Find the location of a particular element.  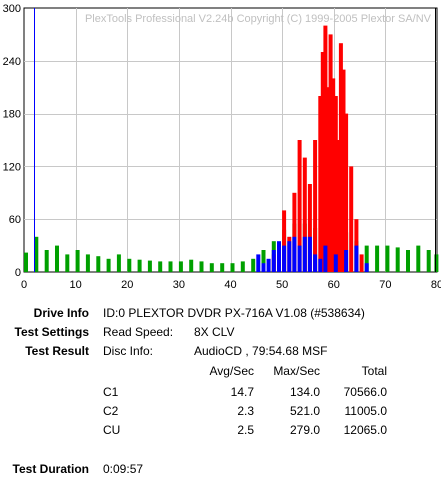

row-name-c2: C2 is located at coordinates (111, 411).